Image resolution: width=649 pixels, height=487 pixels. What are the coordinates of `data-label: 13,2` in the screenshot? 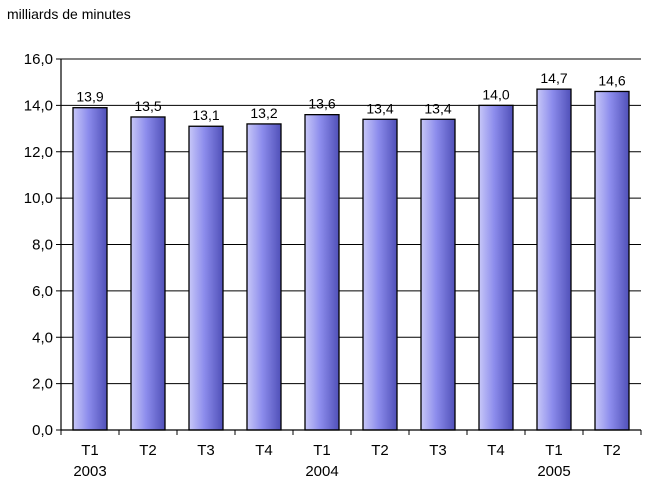 It's located at (263, 113).